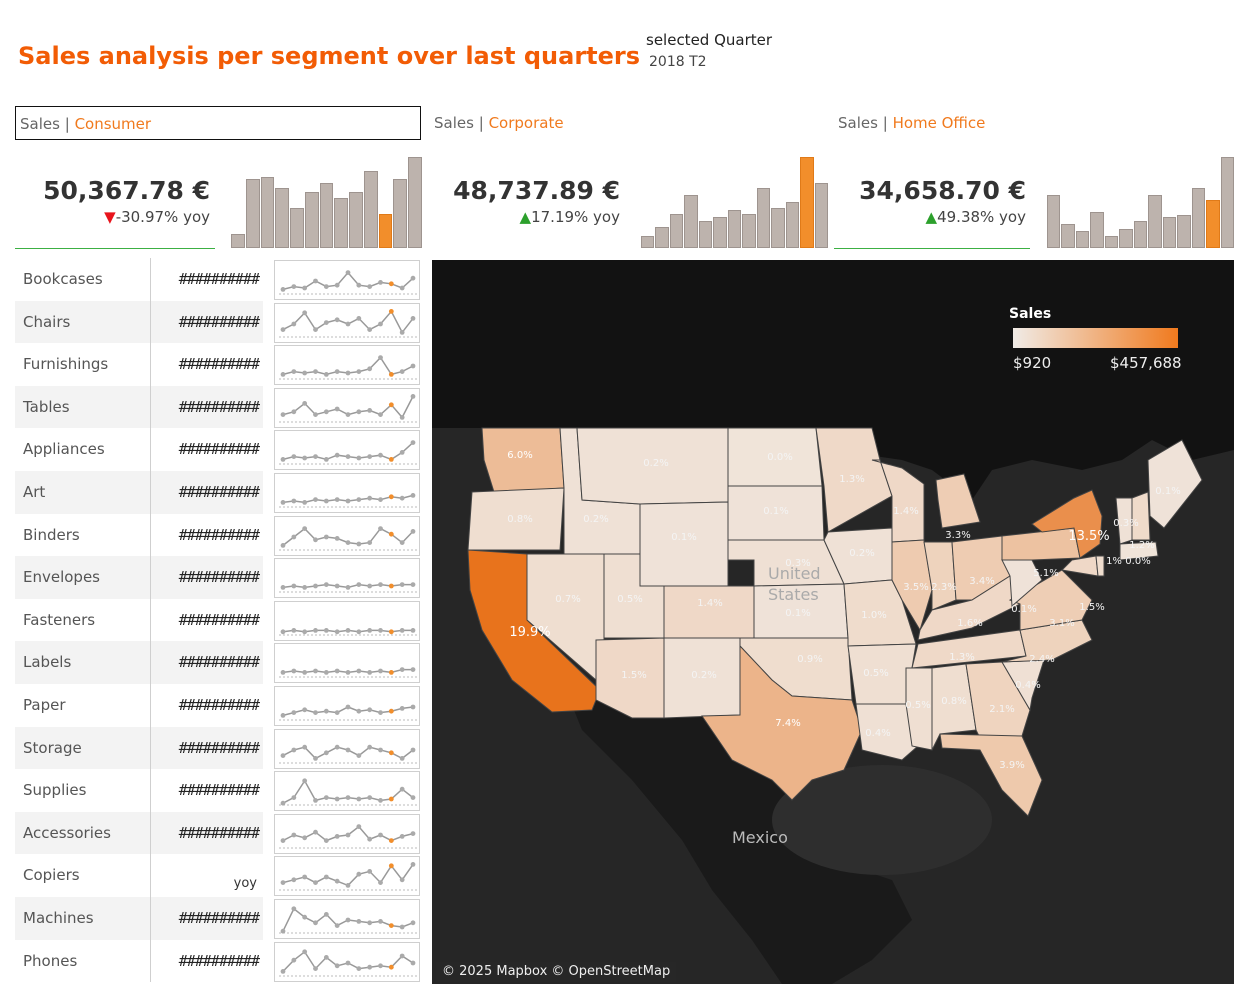  What do you see at coordinates (684, 544) in the screenshot?
I see `state-wy` at bounding box center [684, 544].